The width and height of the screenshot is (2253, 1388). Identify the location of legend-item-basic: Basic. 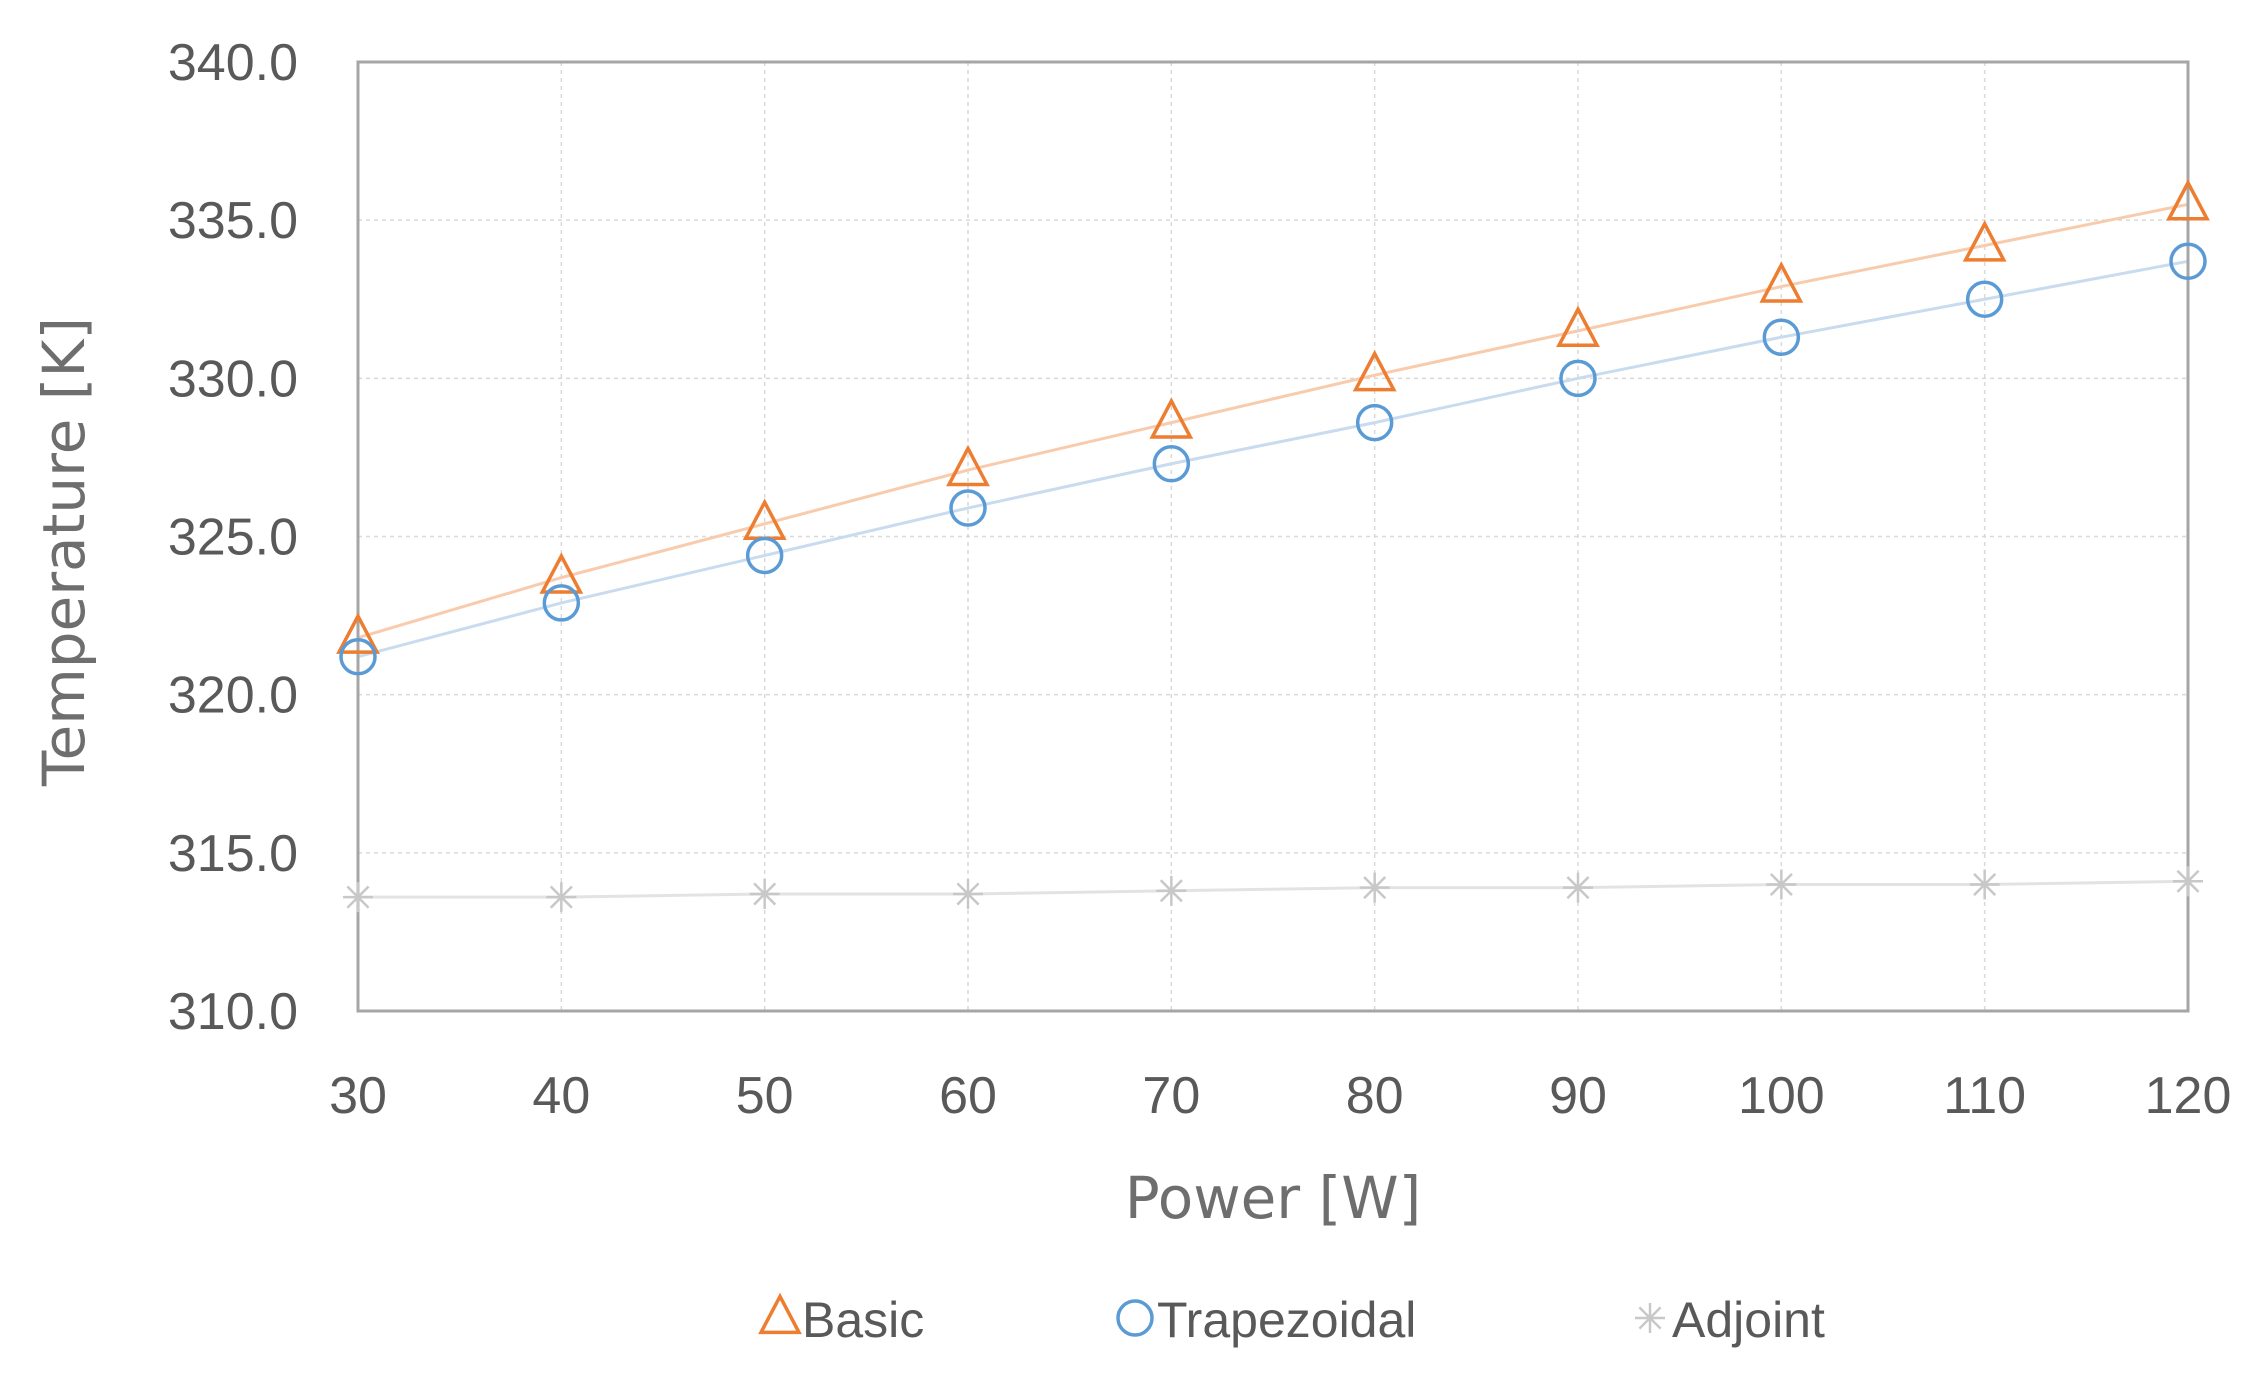
(841, 1320).